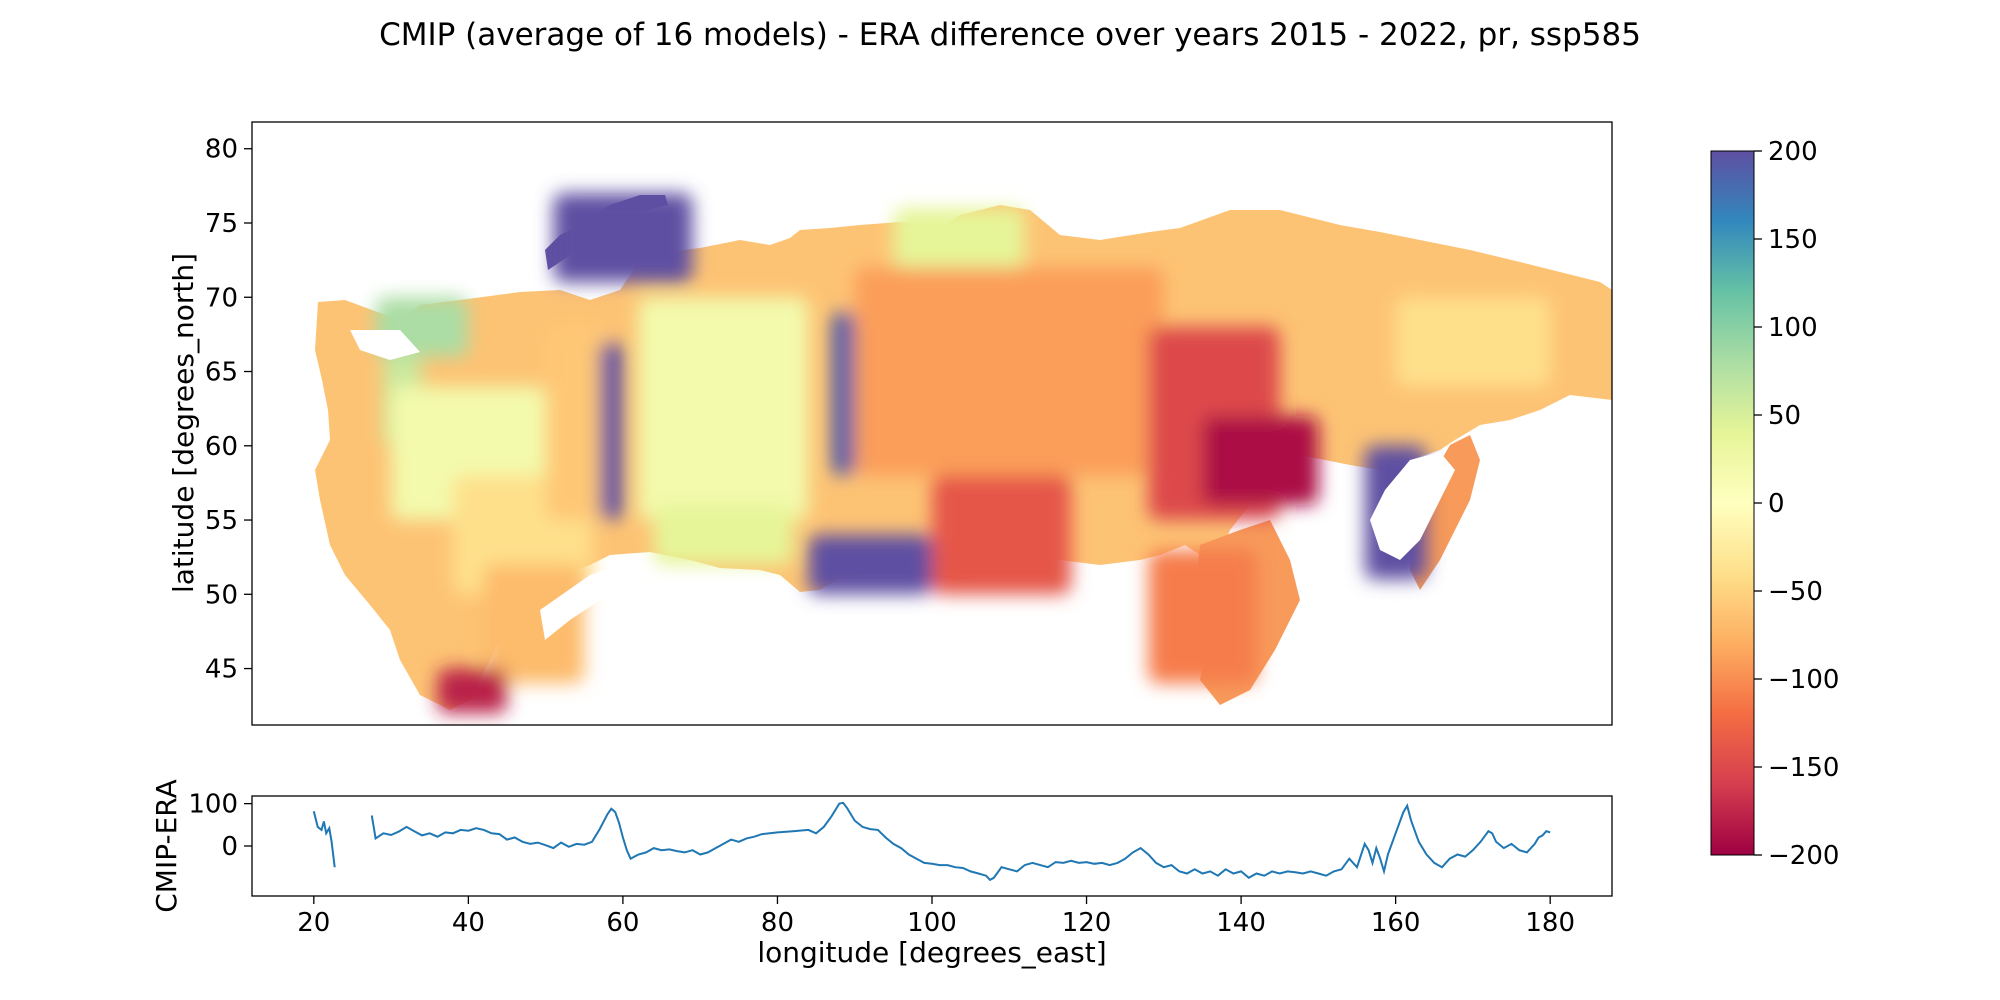 The height and width of the screenshot is (1000, 2000). I want to click on map-y-tick-label: 50, so click(221, 595).